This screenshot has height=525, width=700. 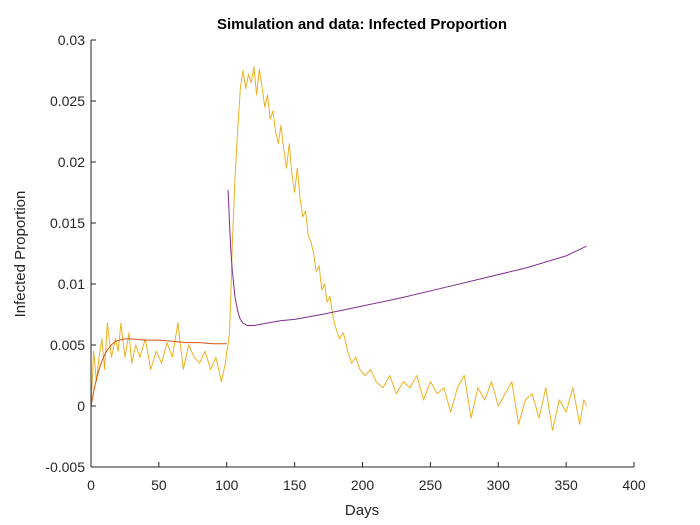 I want to click on y-tick-label: 0.025, so click(x=67, y=101).